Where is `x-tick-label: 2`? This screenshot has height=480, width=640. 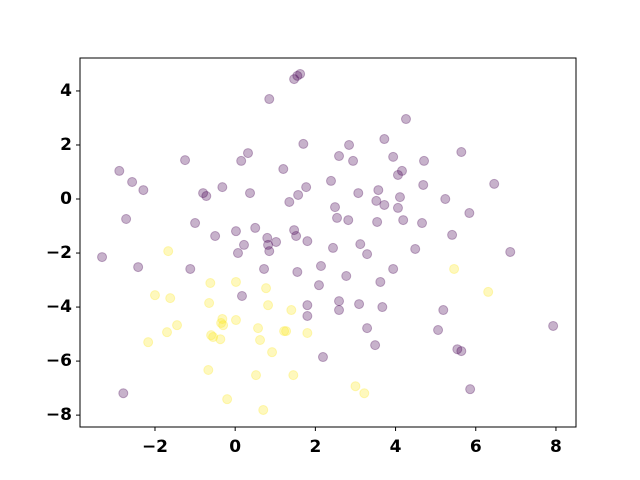 x-tick-label: 2 is located at coordinates (315, 447).